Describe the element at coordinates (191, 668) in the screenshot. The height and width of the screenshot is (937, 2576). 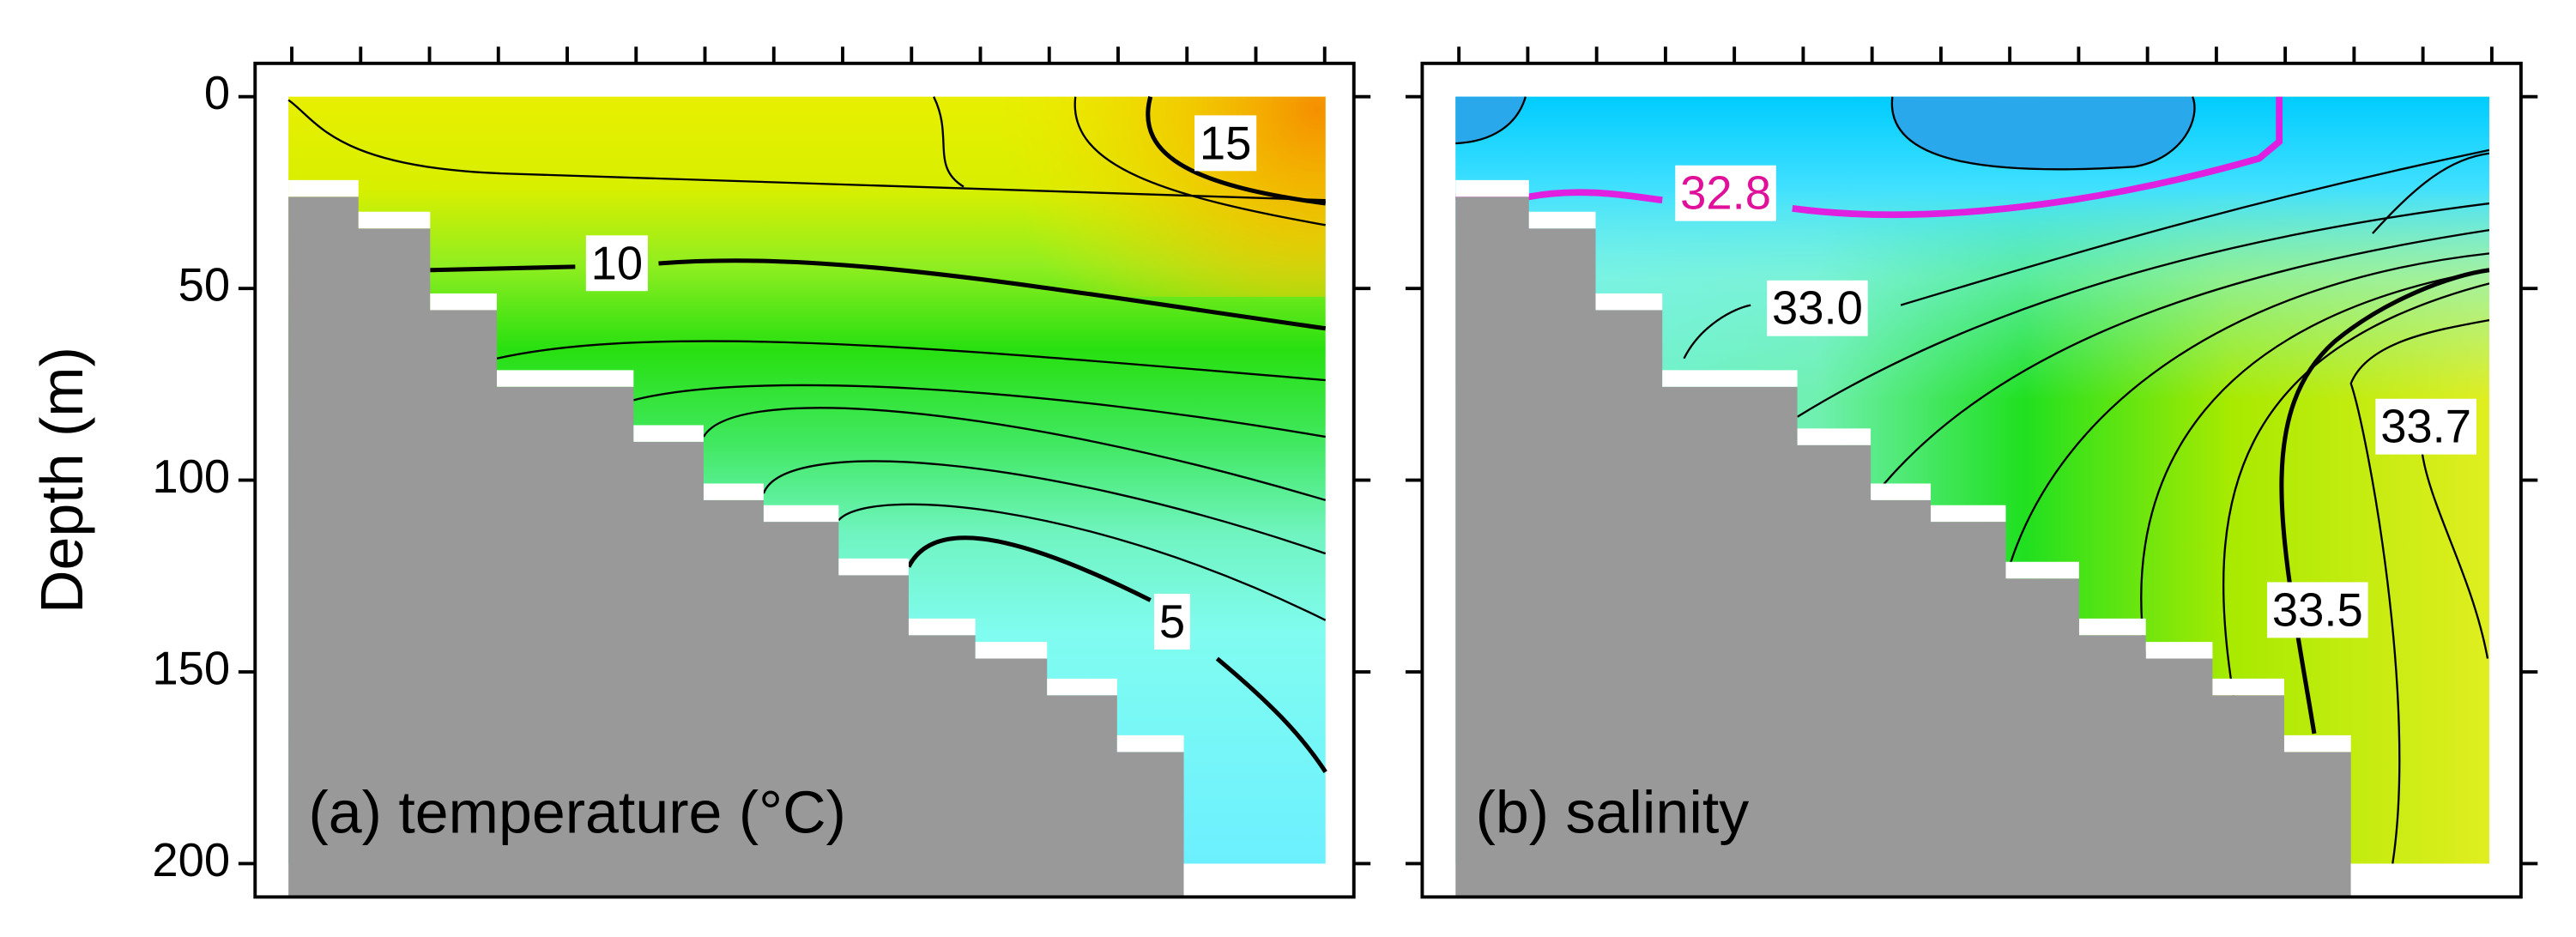
I see `y-tick-label: 150` at that location.